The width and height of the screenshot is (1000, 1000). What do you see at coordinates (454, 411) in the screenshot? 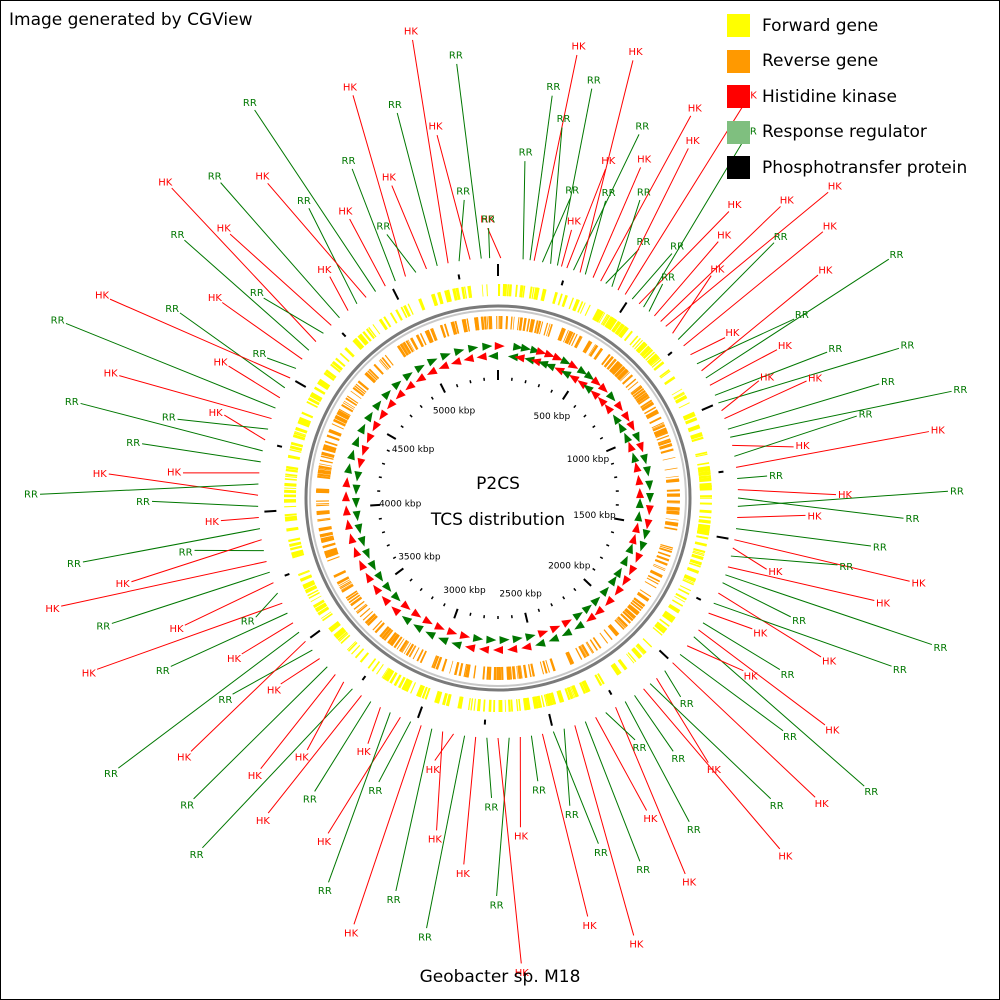
I see `kbp-tick-label: 5000 kbp` at bounding box center [454, 411].